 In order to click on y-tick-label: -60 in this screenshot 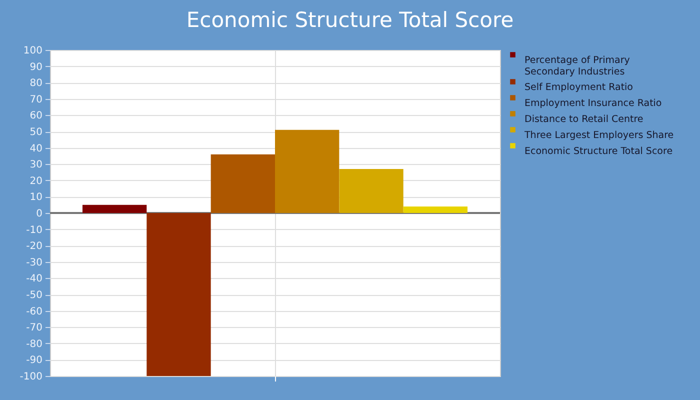, I will do `click(34, 312)`.